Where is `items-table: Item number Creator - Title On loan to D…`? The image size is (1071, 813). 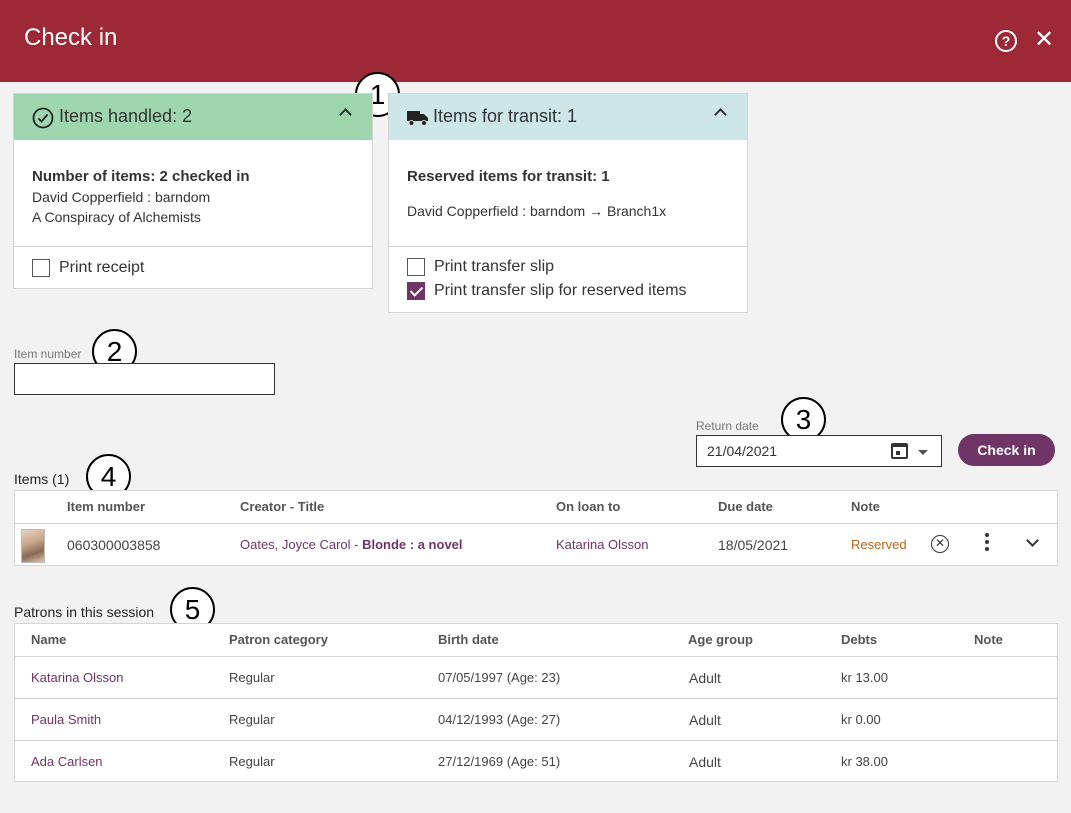 items-table: Item number Creator - Title On loan to D… is located at coordinates (536, 528).